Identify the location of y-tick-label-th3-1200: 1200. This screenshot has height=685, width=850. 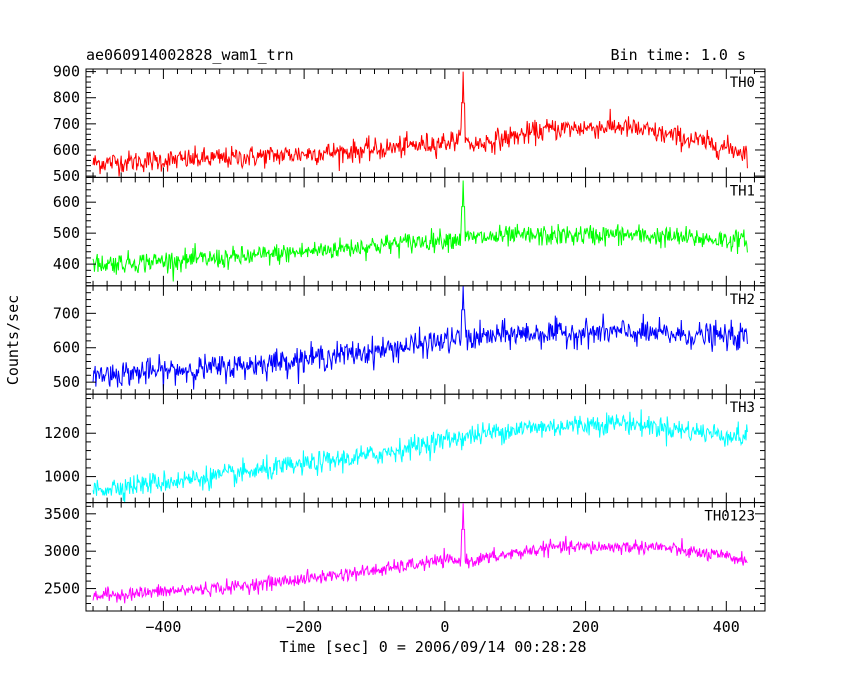
(62, 433).